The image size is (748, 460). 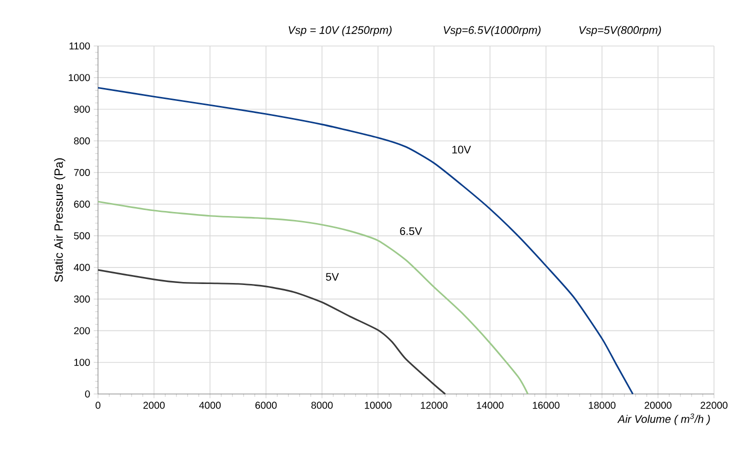 What do you see at coordinates (98, 405) in the screenshot?
I see `x-tick-label: 0` at bounding box center [98, 405].